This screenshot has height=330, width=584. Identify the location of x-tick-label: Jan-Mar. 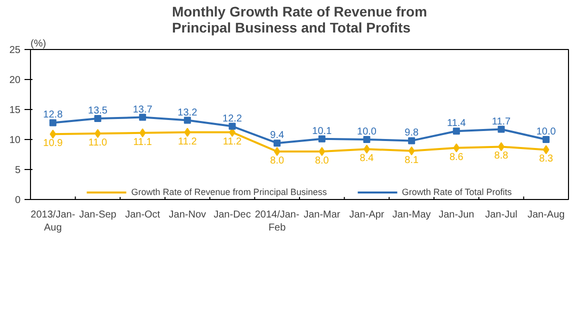
(322, 215).